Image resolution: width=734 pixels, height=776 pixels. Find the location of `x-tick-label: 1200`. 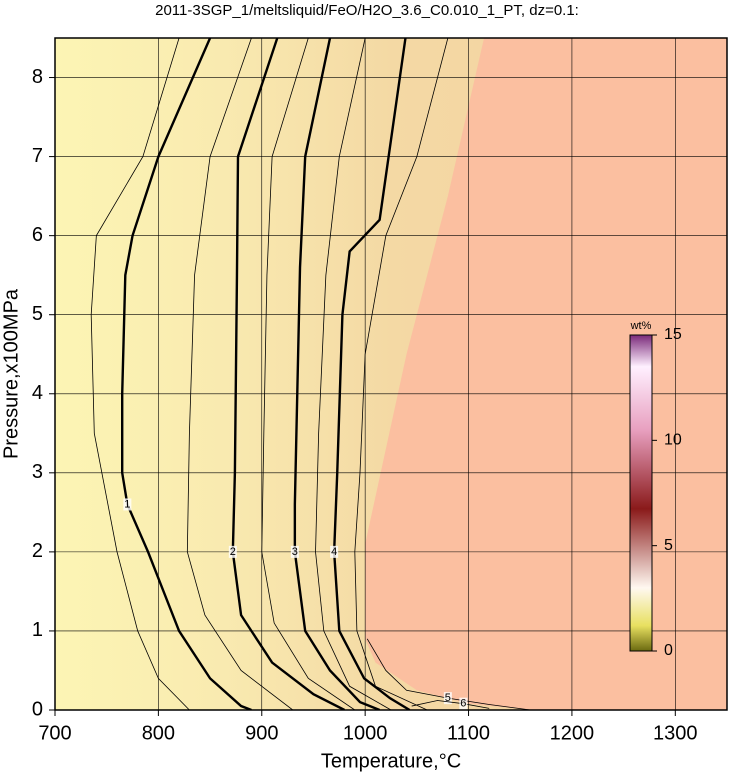

x-tick-label: 1200 is located at coordinates (572, 733).